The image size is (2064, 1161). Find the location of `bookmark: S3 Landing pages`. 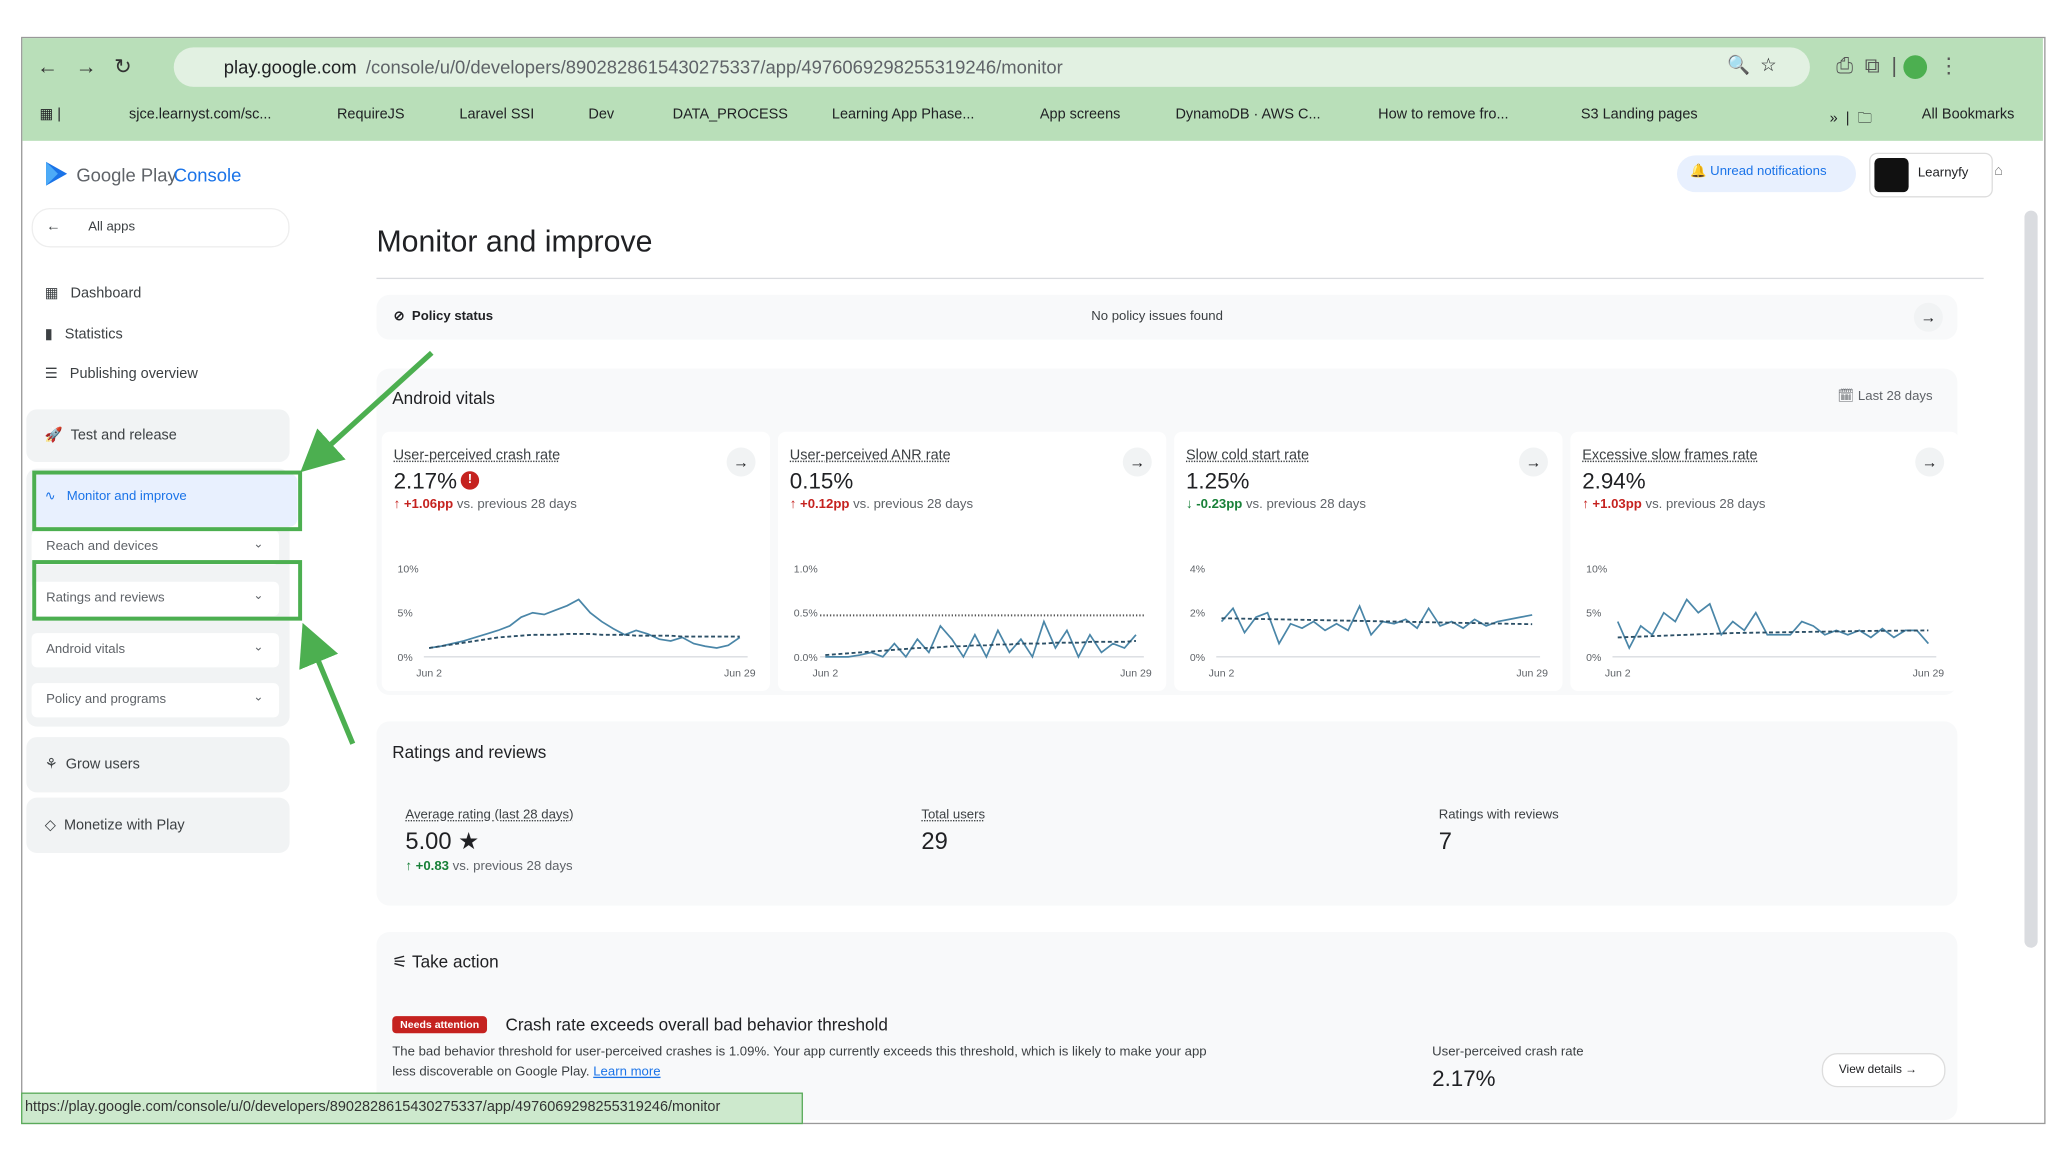

bookmark: S3 Landing pages is located at coordinates (1639, 115).